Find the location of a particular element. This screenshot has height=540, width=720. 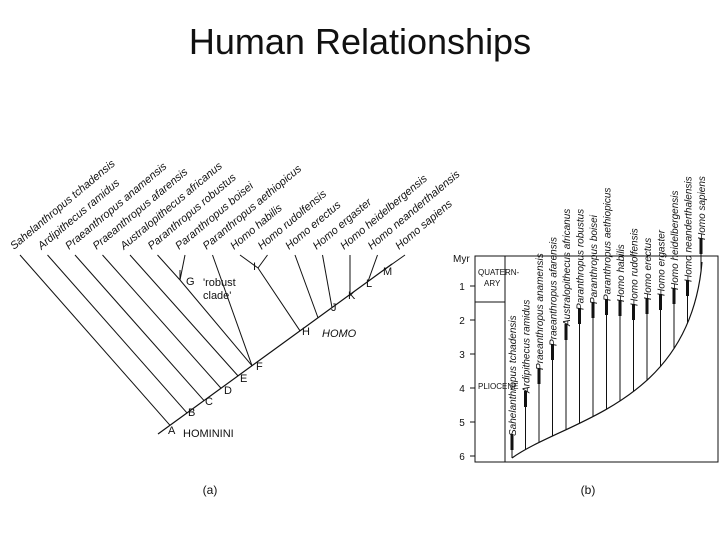

species-label: Australopithecus africanus is located at coordinates (567, 268).